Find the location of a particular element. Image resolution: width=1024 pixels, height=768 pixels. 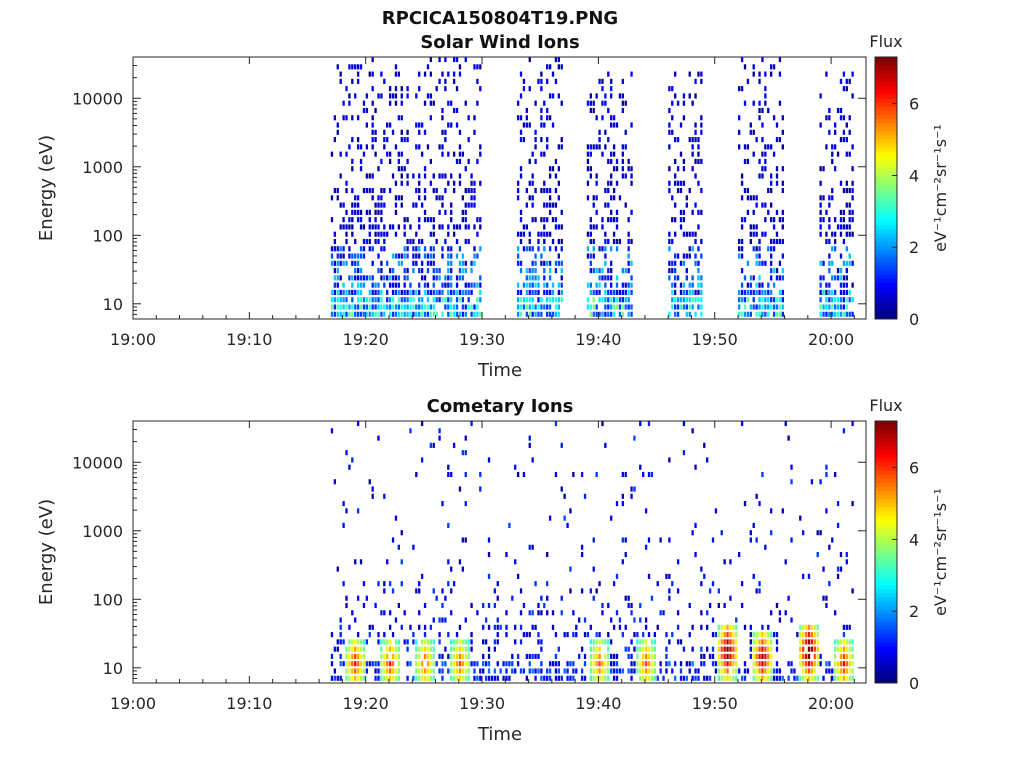

panel1-colorbar-frame is located at coordinates (886, 188).